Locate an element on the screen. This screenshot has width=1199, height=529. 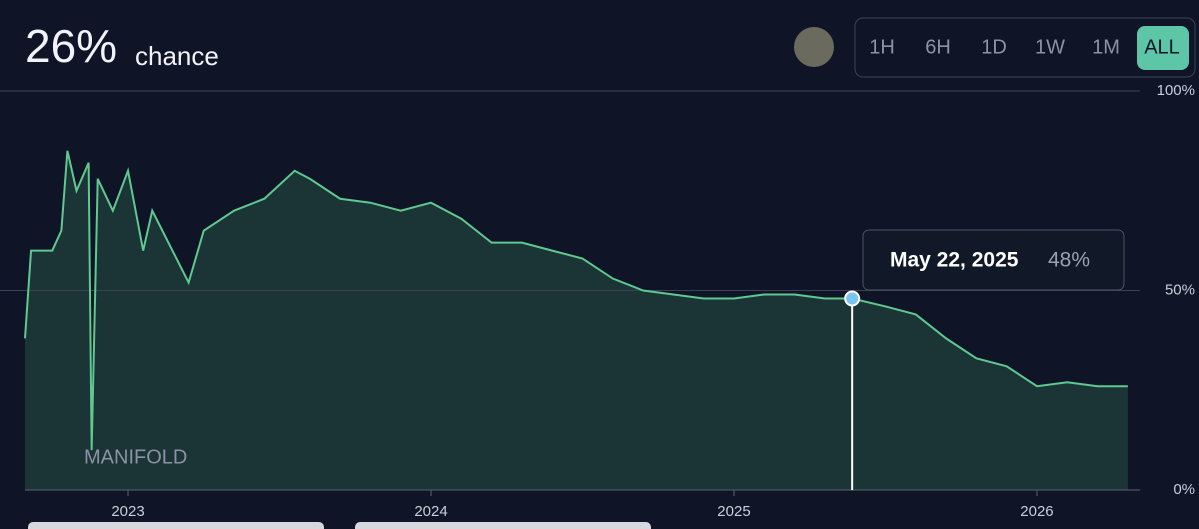
range-button: ALL is located at coordinates (1162, 47).